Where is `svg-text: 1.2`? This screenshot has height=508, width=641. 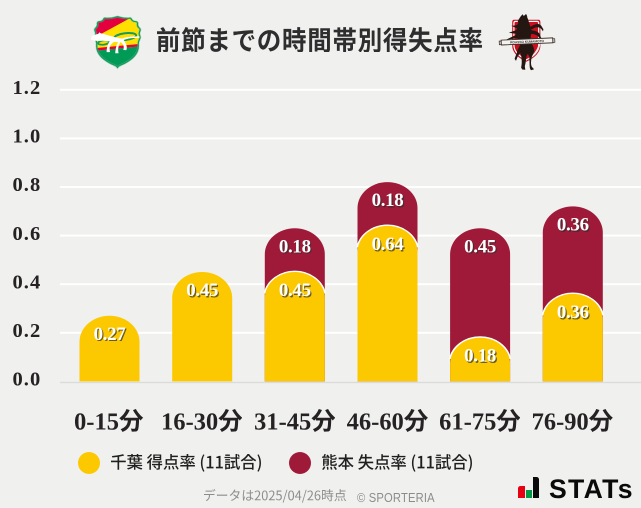
svg-text: 1.2 is located at coordinates (26, 88).